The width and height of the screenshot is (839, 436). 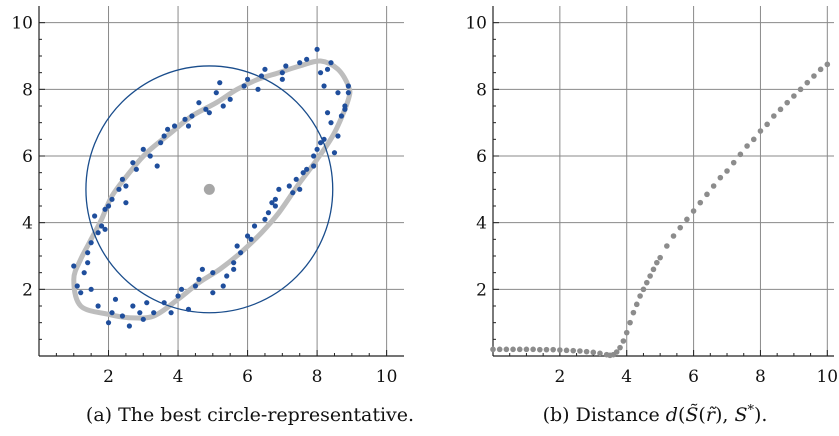 I want to click on y-tick-label: 8, so click(x=27, y=90).